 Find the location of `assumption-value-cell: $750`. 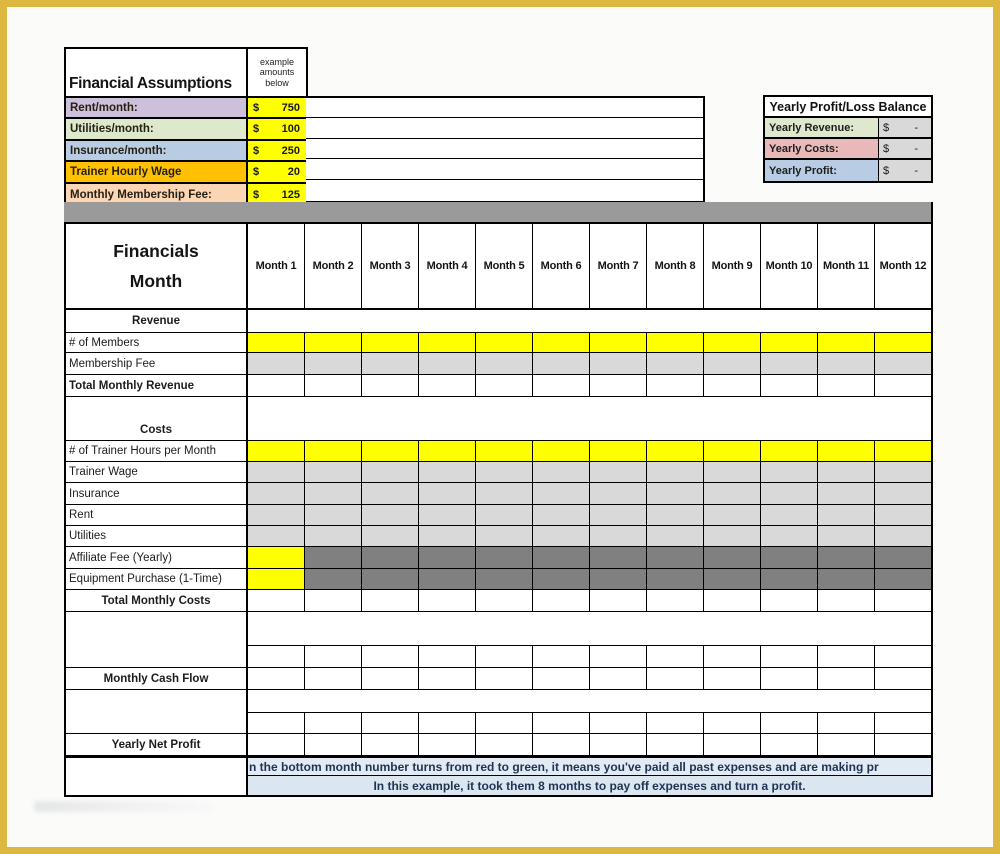

assumption-value-cell: $750 is located at coordinates (277, 107).